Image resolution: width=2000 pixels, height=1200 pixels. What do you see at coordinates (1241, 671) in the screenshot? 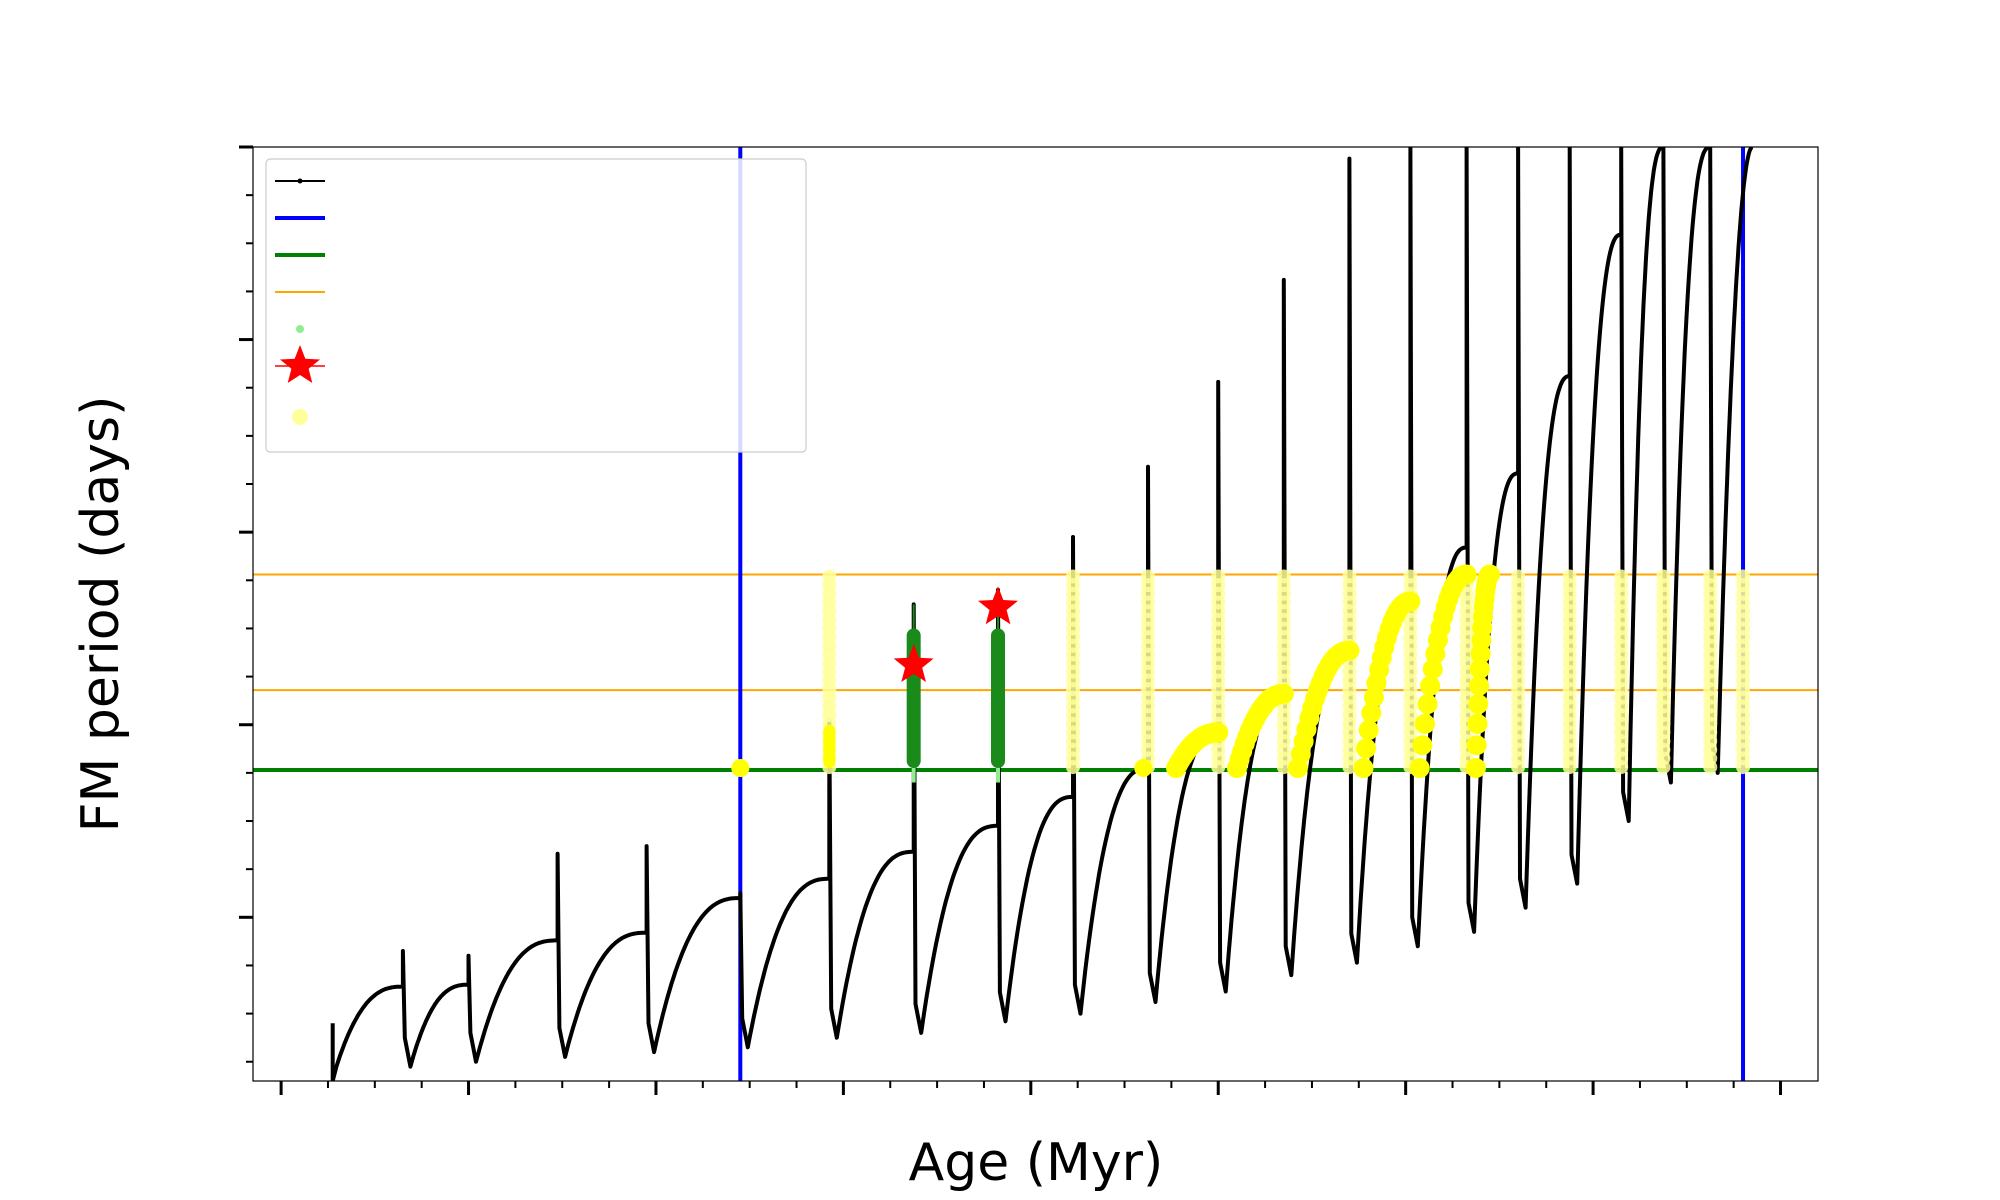
I see `intersection-markers` at bounding box center [1241, 671].